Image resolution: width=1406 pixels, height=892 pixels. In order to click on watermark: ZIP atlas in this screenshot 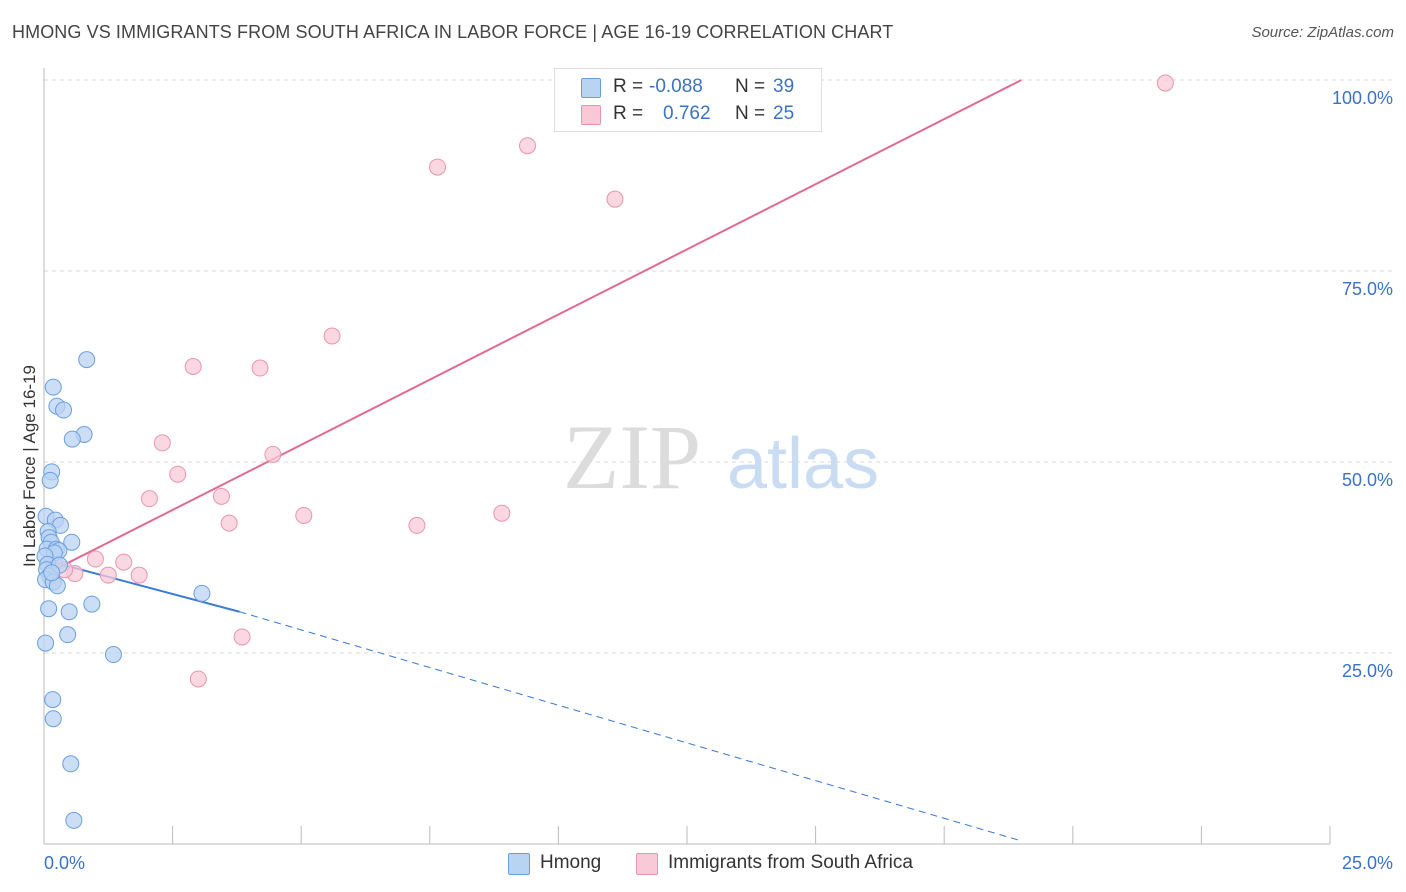, I will do `click(721, 457)`.